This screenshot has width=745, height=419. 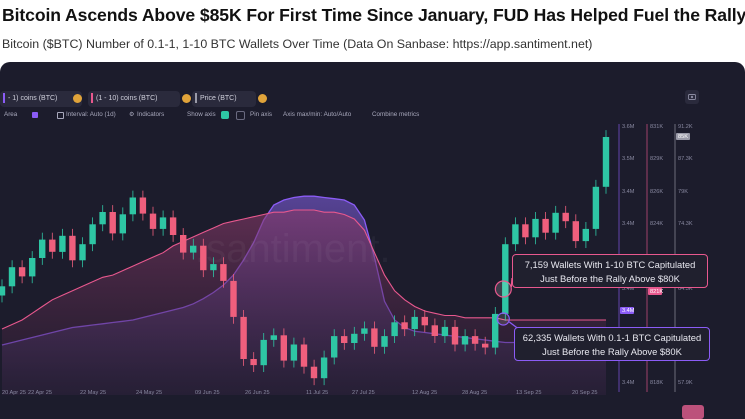 I want to click on interval-icon, so click(x=60, y=115).